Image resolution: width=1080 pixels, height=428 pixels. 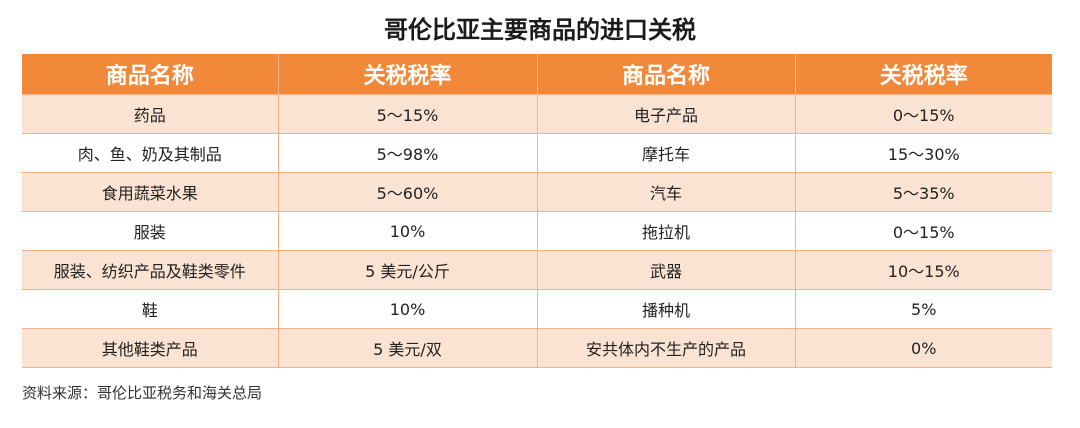 I want to click on cell-rate: 5～98%, so click(x=408, y=153).